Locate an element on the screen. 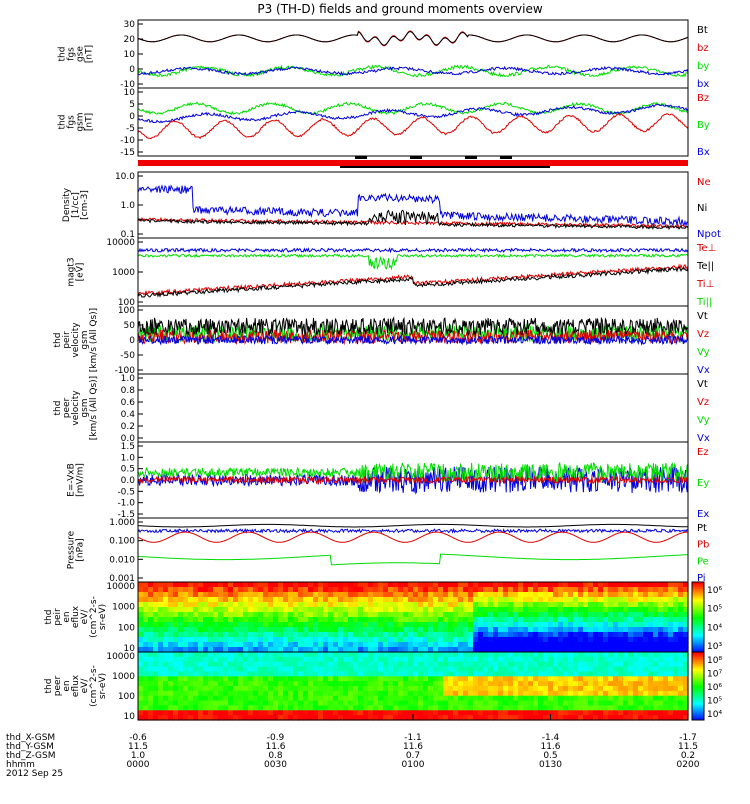 The image size is (750, 804). ytick-label: 0.010 is located at coordinates (122, 560).